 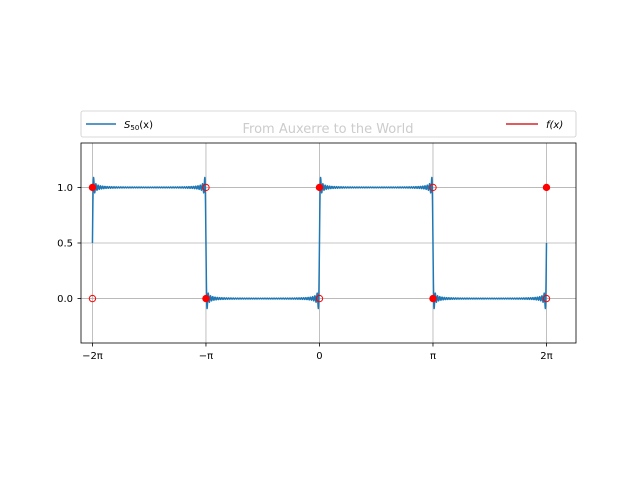 I want to click on legend-box, so click(x=328, y=124).